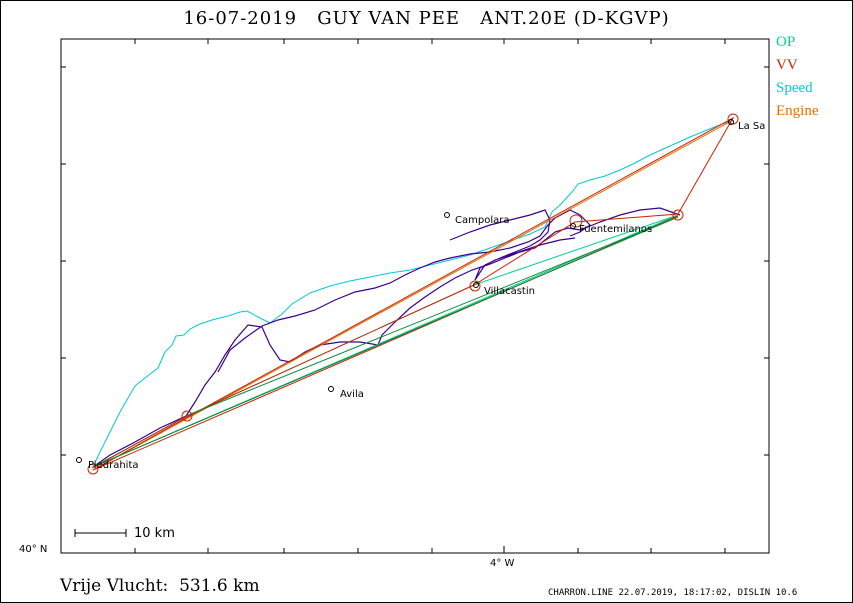 The image size is (853, 603). What do you see at coordinates (447, 215) in the screenshot?
I see `place-marker-campolara` at bounding box center [447, 215].